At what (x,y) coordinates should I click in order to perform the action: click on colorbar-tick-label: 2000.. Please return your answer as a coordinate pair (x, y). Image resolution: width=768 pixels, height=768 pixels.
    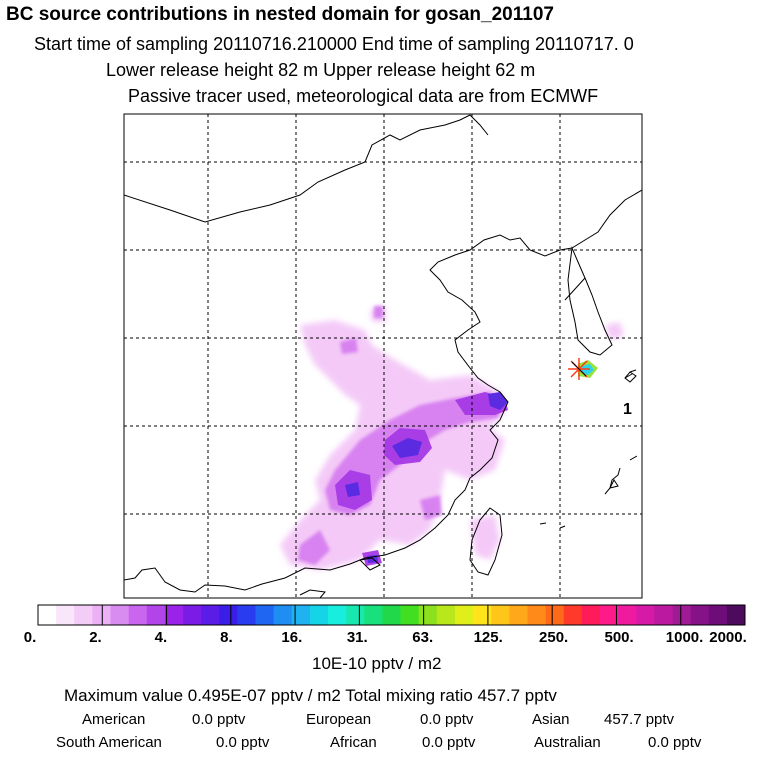
    Looking at the image, I should click on (728, 637).